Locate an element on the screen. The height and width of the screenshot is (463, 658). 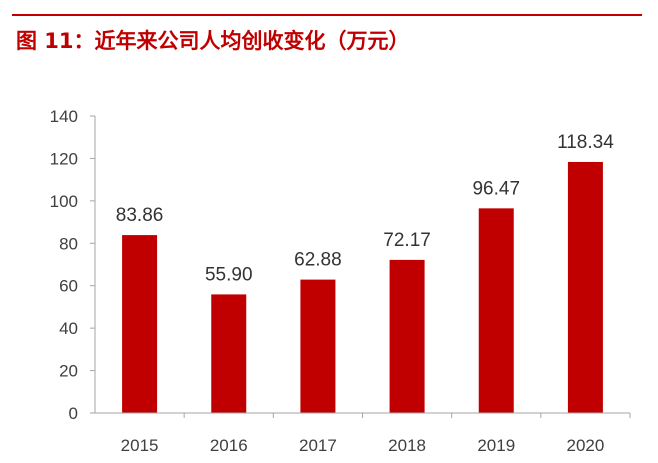
bar-2019 is located at coordinates (496, 310).